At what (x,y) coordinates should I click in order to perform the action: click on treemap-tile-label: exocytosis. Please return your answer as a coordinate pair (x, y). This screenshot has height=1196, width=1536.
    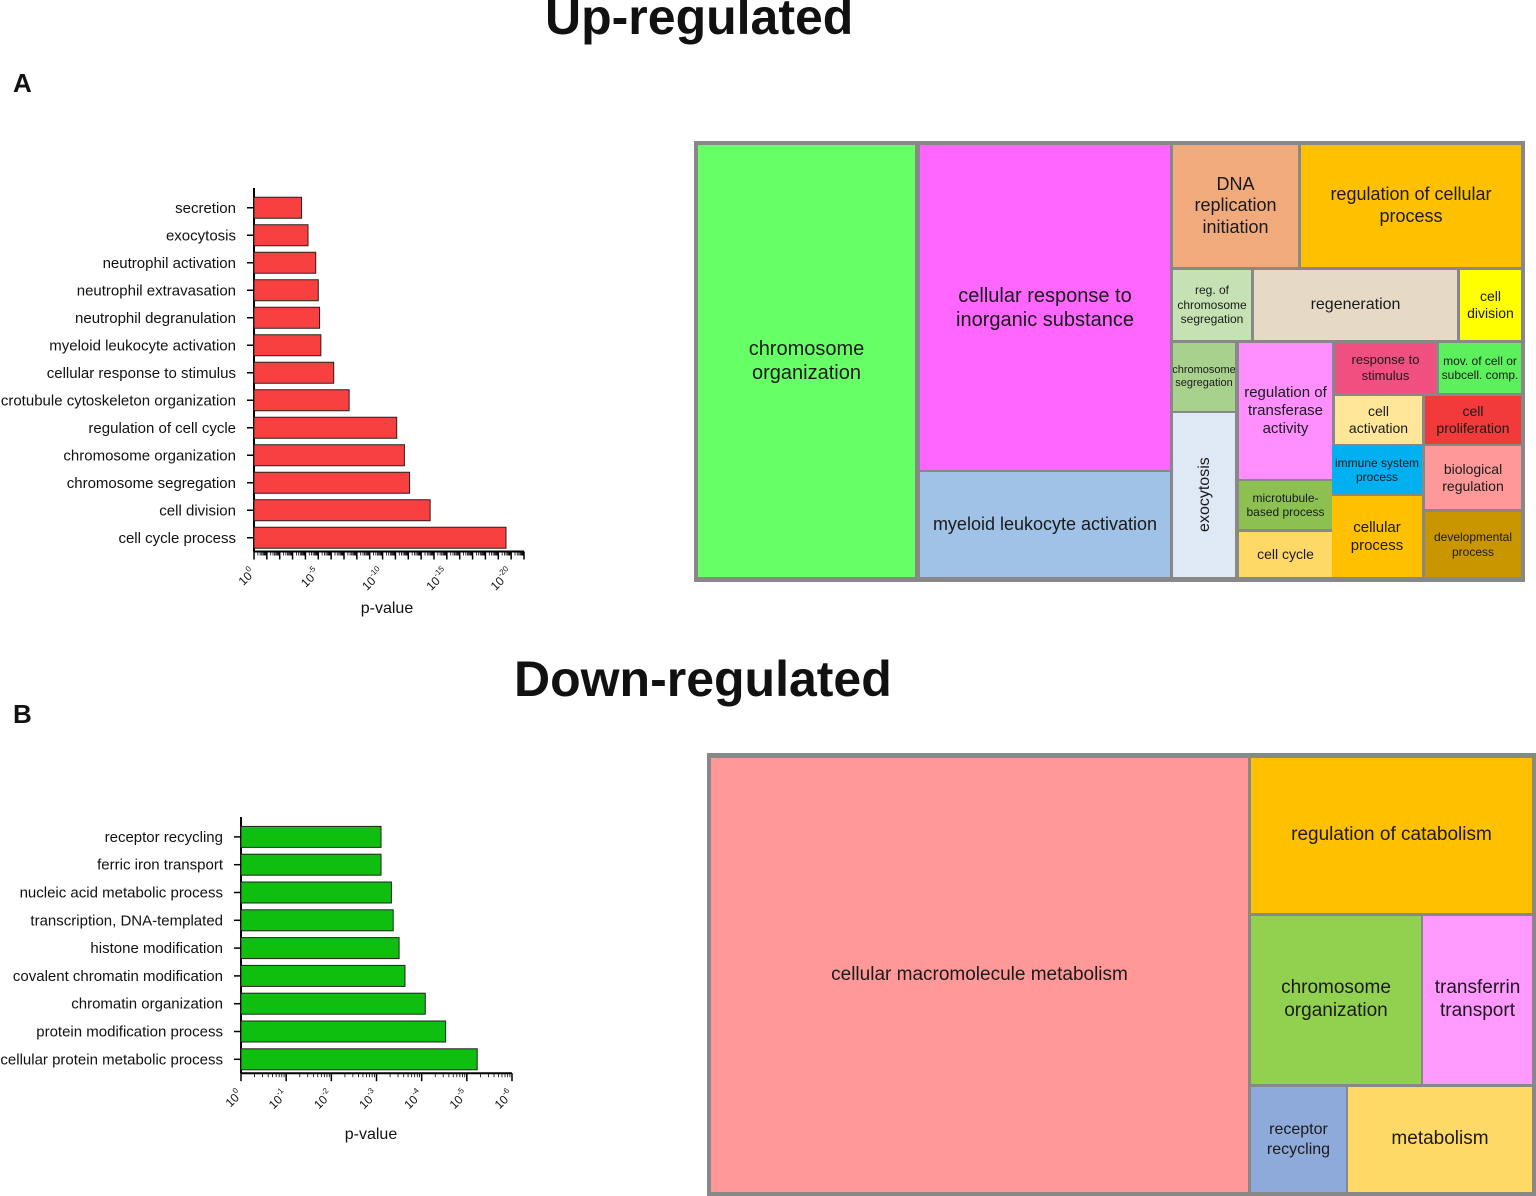
    Looking at the image, I should click on (1204, 495).